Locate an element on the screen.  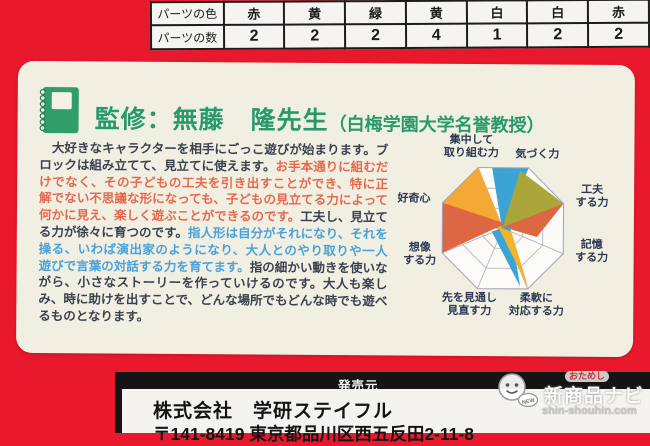
parts-count-row-label: パーツの数 is located at coordinates (187, 37).